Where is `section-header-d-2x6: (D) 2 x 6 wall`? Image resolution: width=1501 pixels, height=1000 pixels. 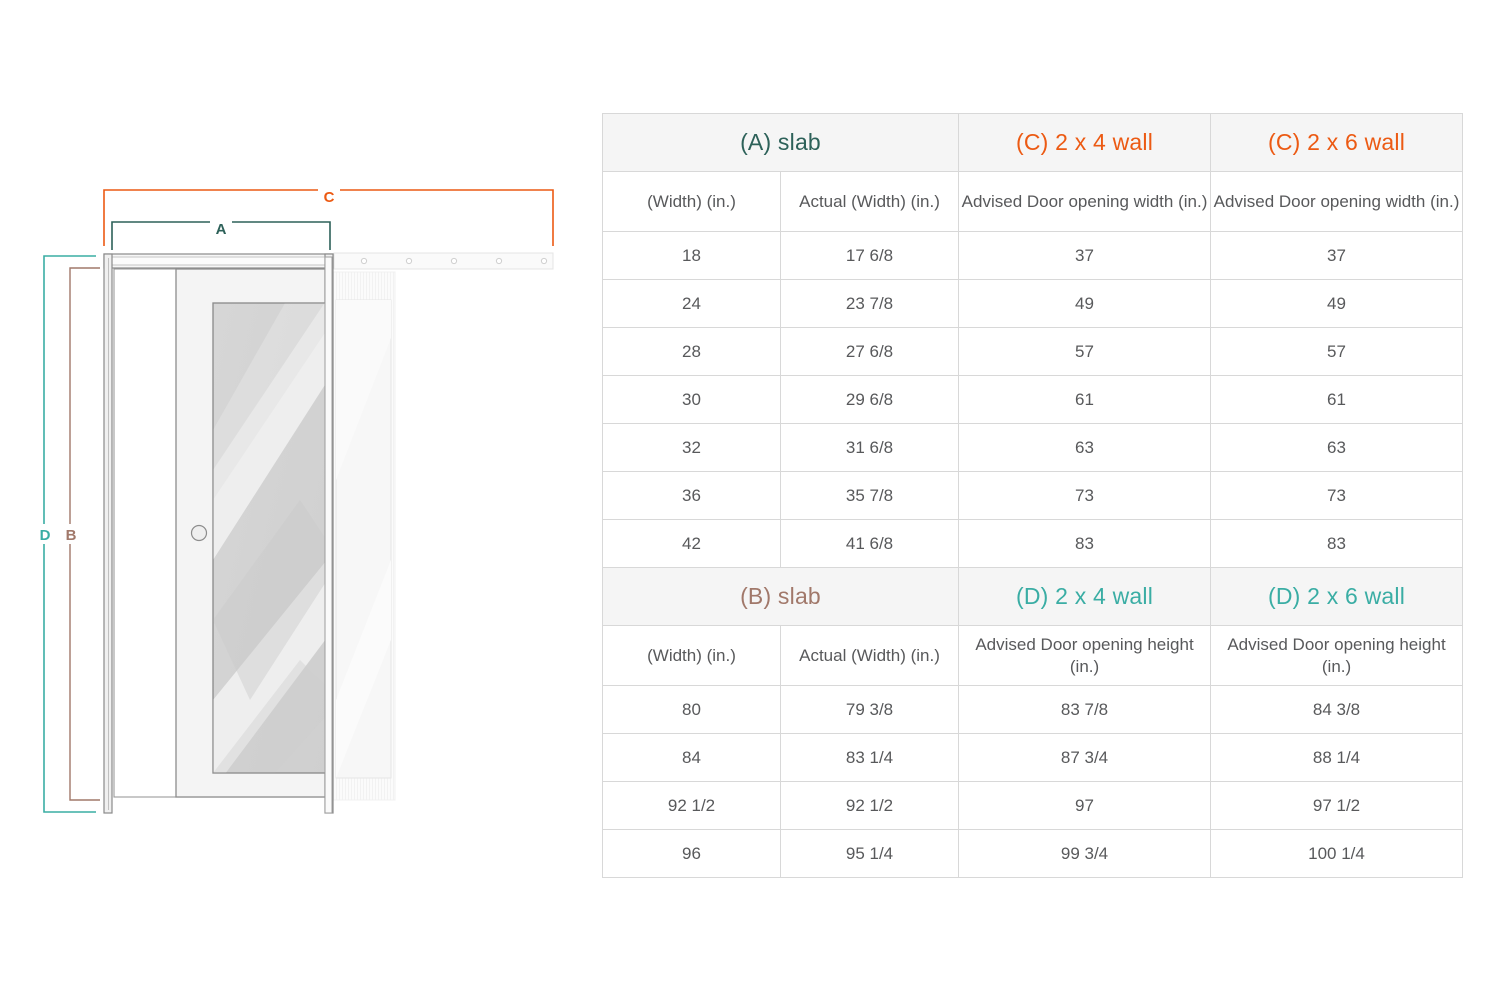
section-header-d-2x6: (D) 2 x 6 wall is located at coordinates (1337, 596).